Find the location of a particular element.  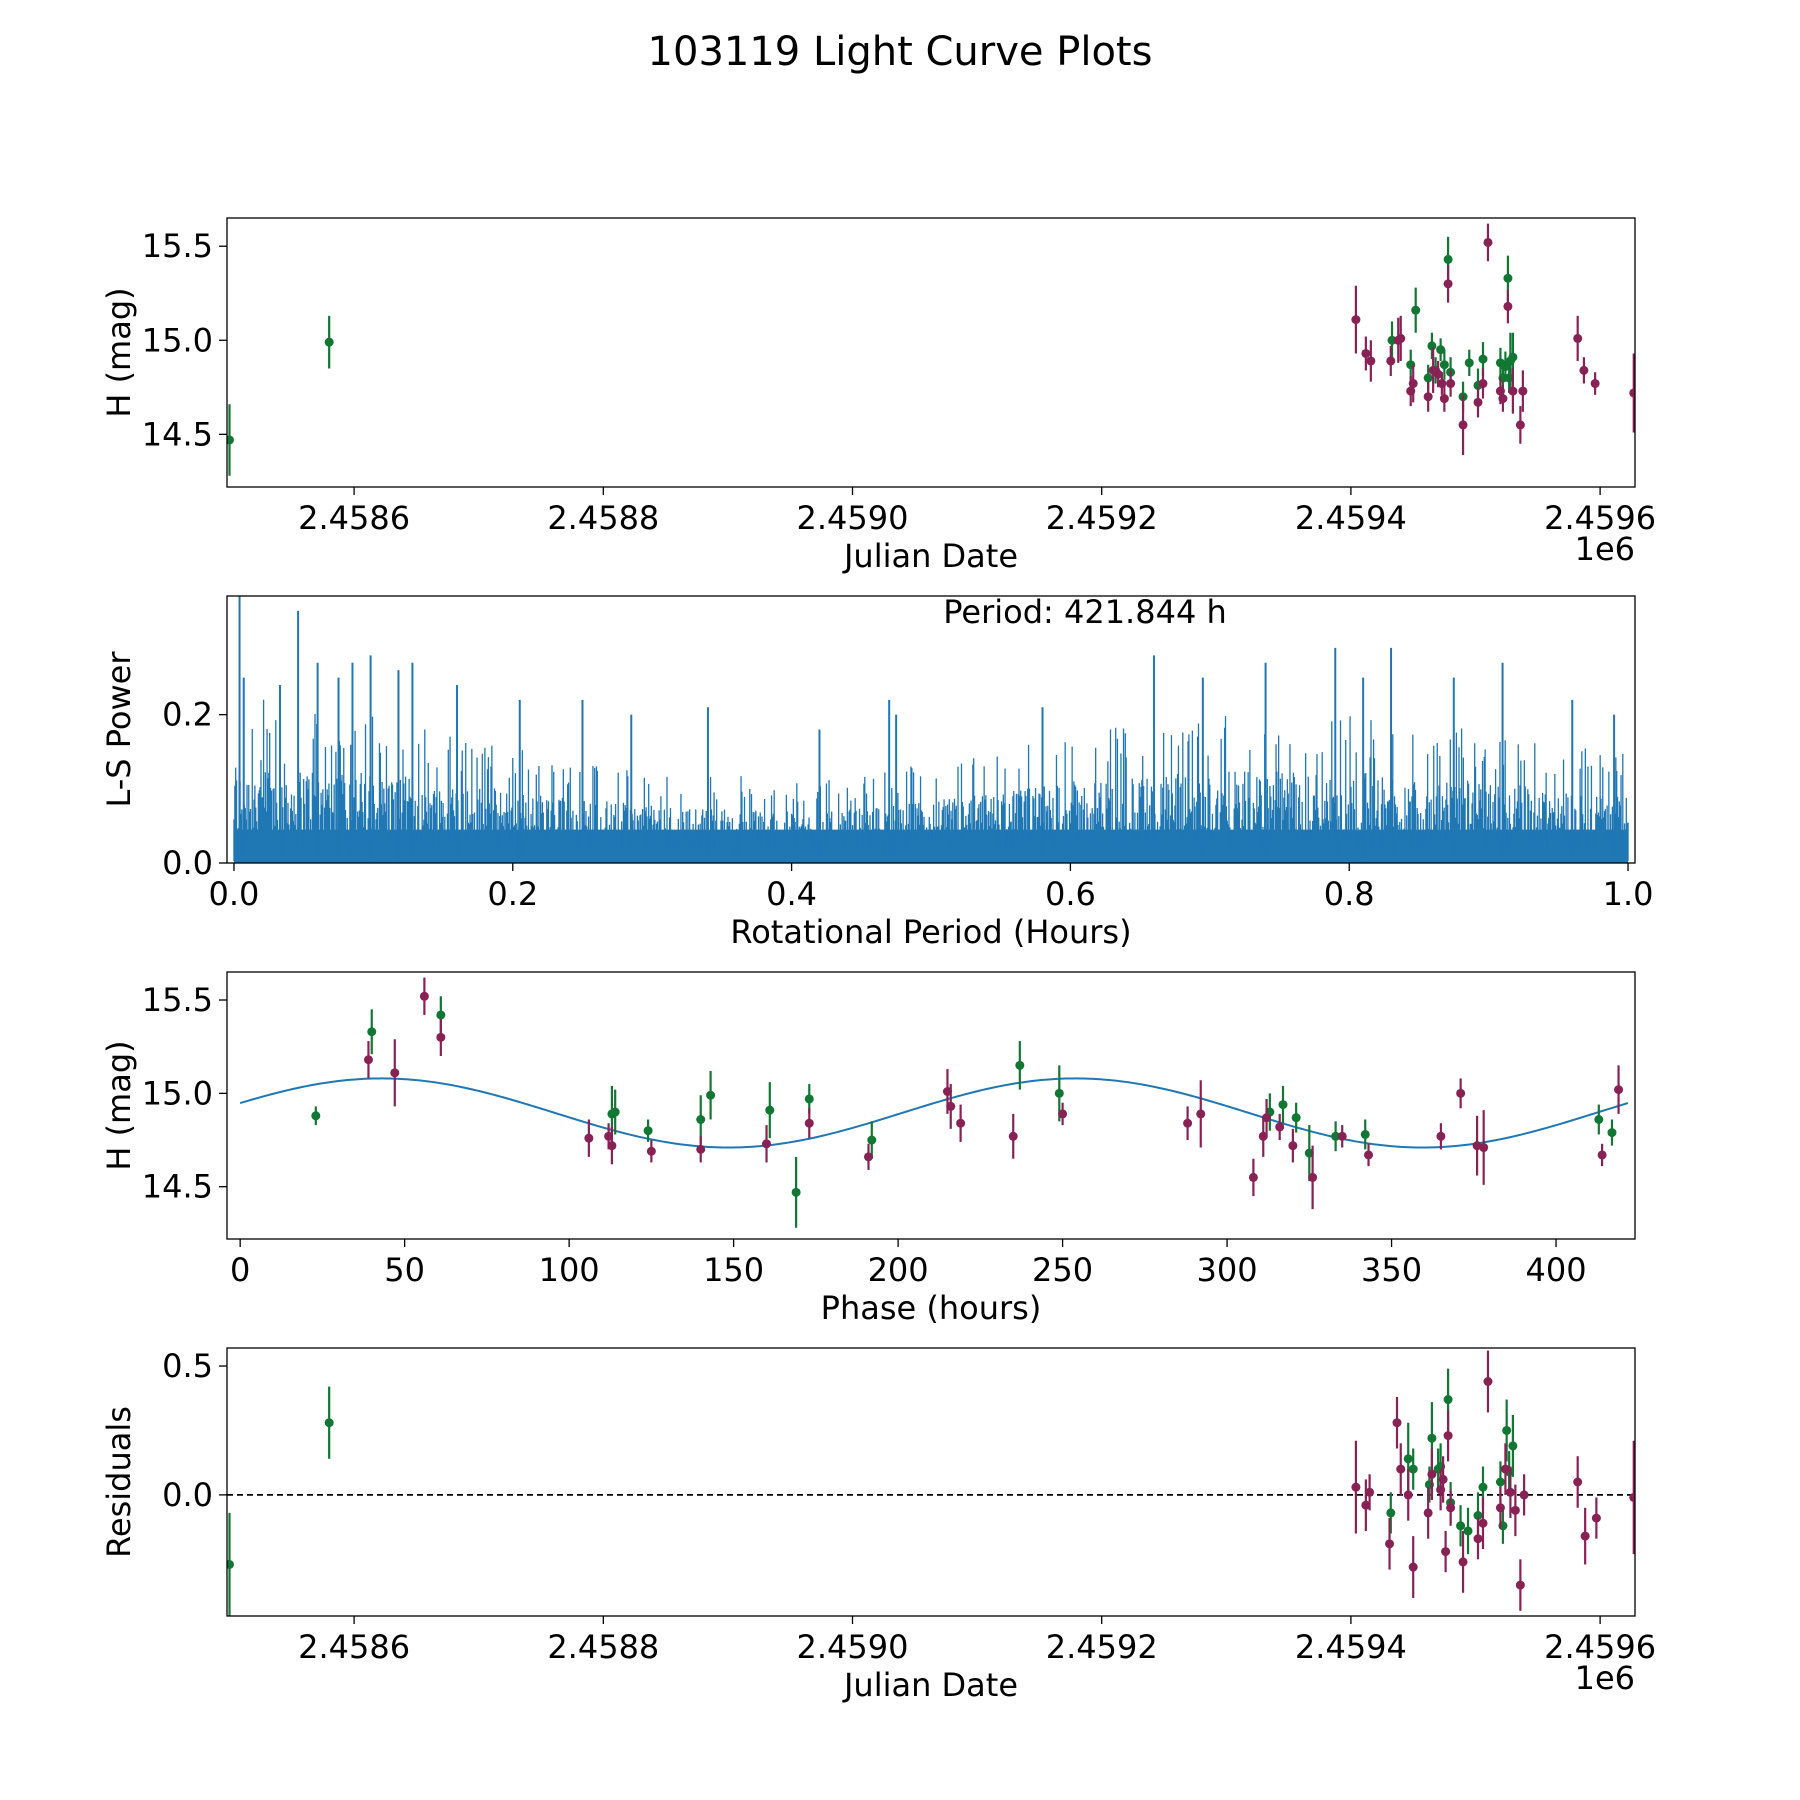

lightcurve-xtick-label: 2.4590 is located at coordinates (853, 518).